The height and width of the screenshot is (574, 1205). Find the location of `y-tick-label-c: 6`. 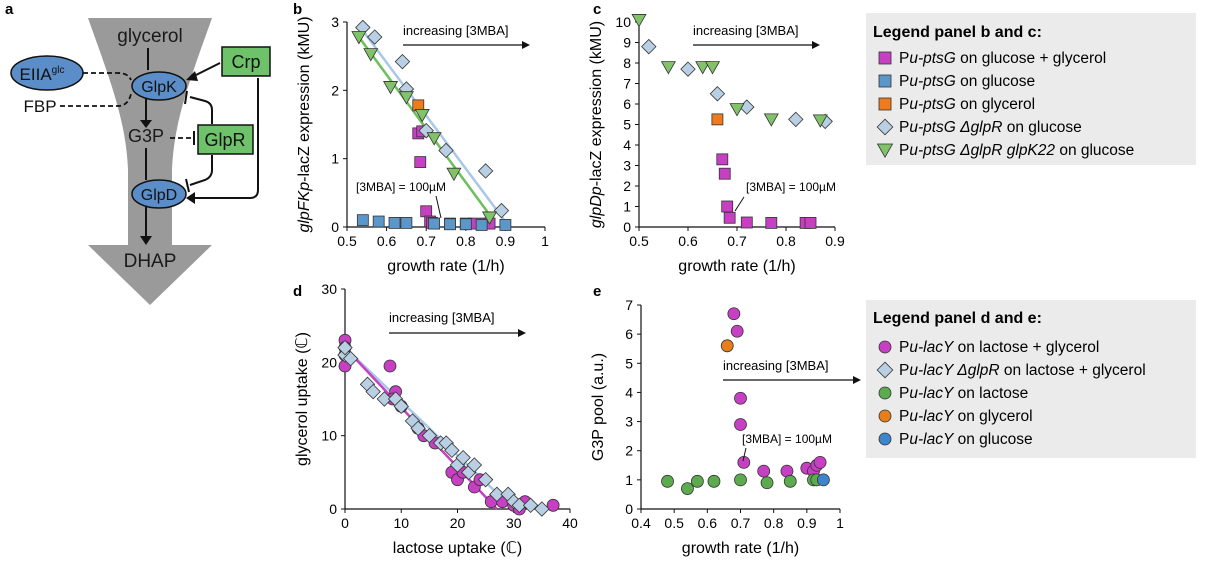

y-tick-label-c: 6 is located at coordinates (627, 104).